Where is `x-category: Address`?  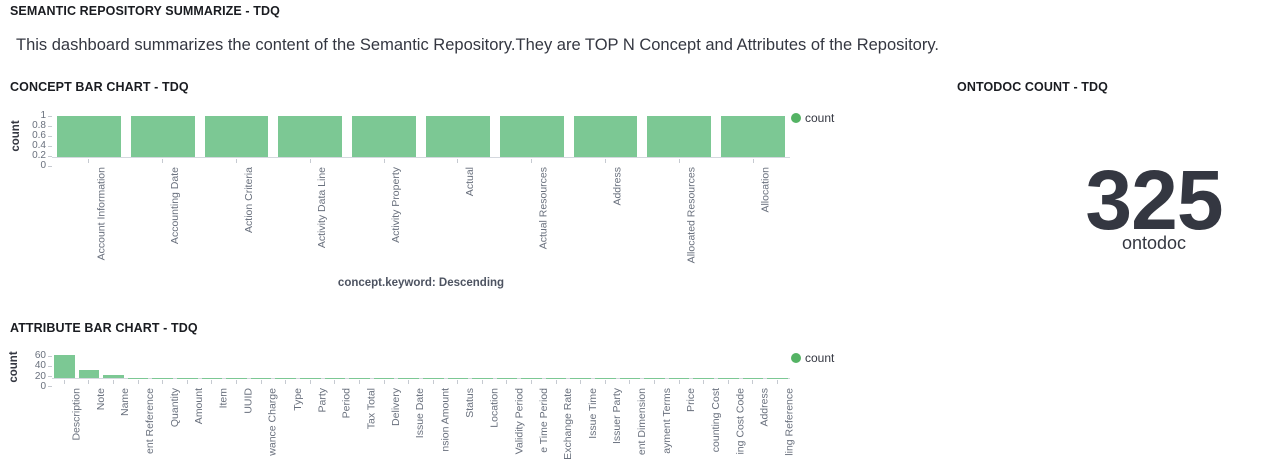
x-category: Address is located at coordinates (606, 219).